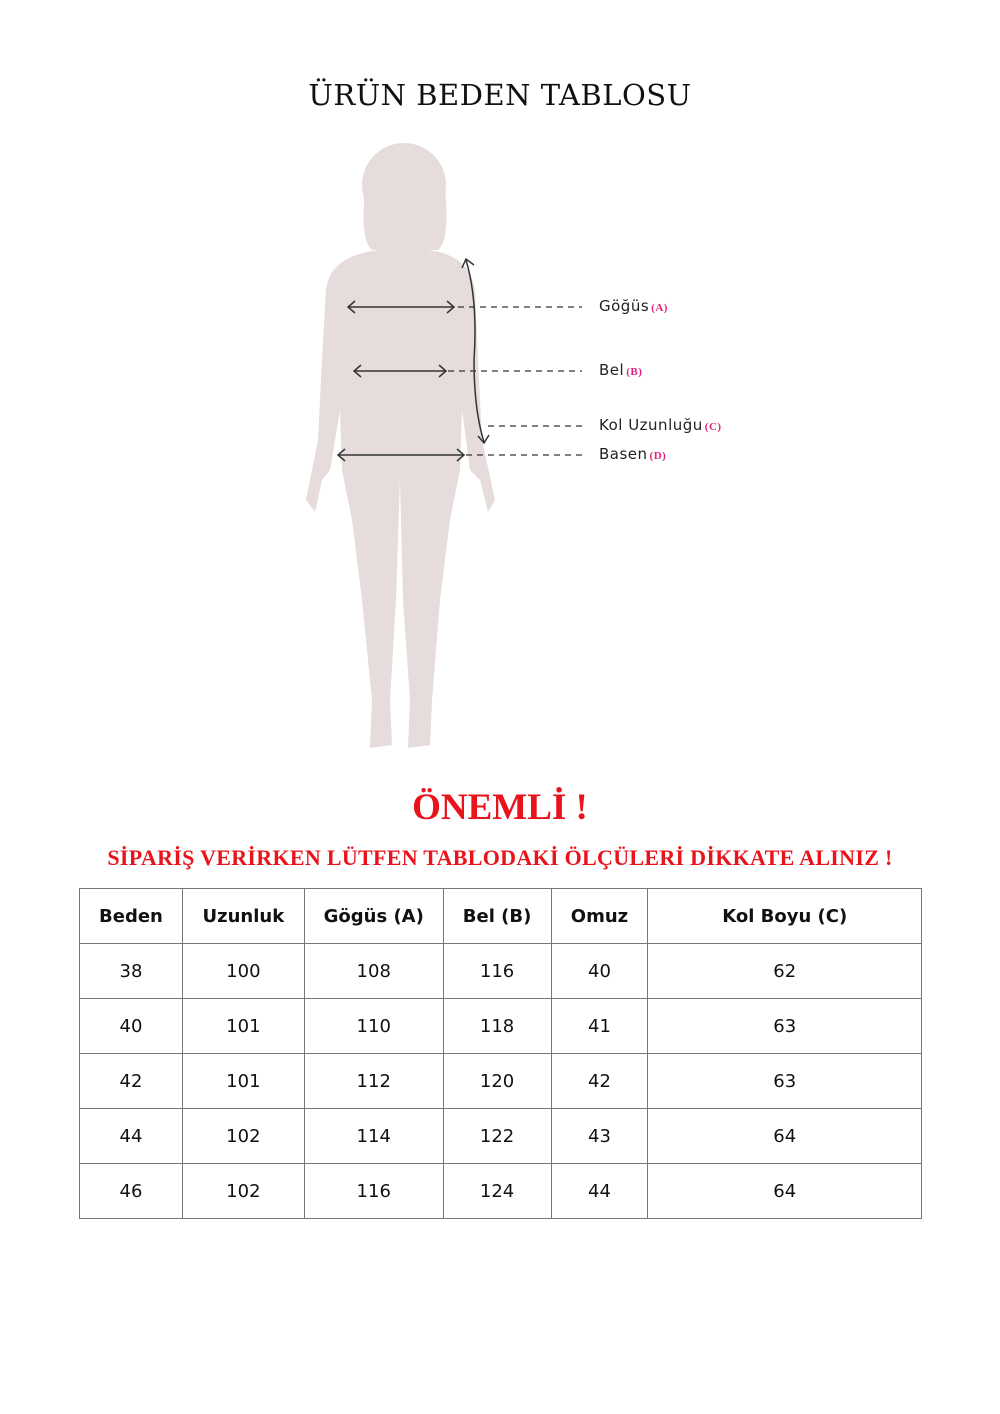 The height and width of the screenshot is (1414, 1000). What do you see at coordinates (634, 372) in the screenshot?
I see `label-key: (B)` at bounding box center [634, 372].